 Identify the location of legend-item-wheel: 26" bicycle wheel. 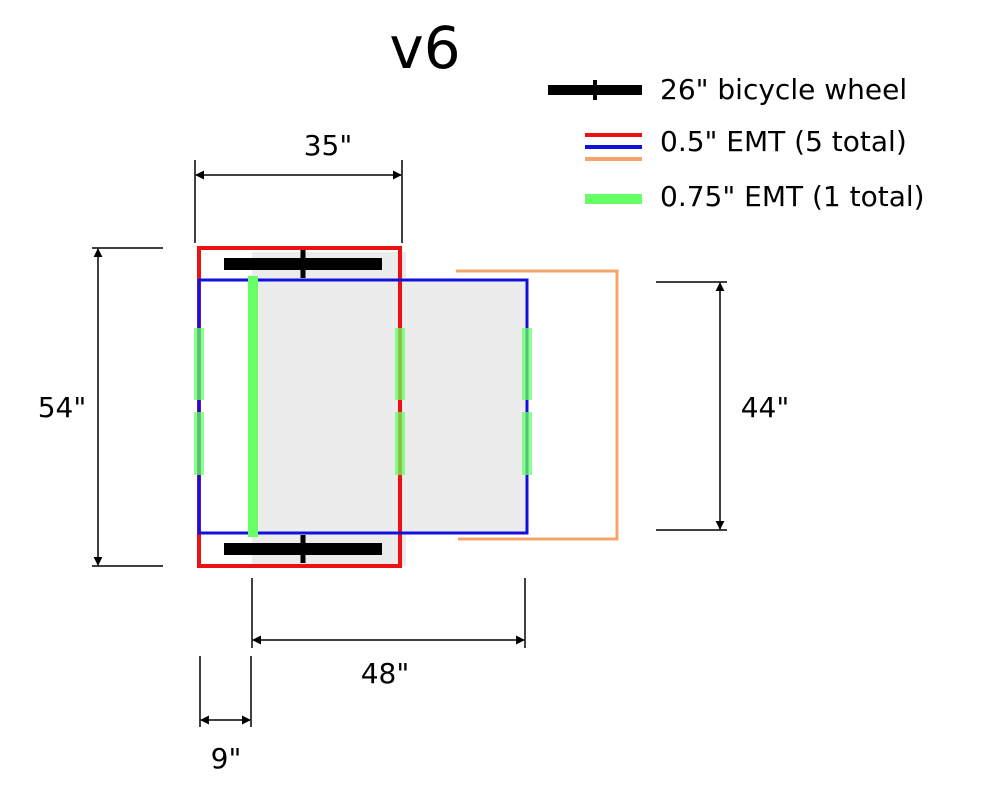
(727, 89).